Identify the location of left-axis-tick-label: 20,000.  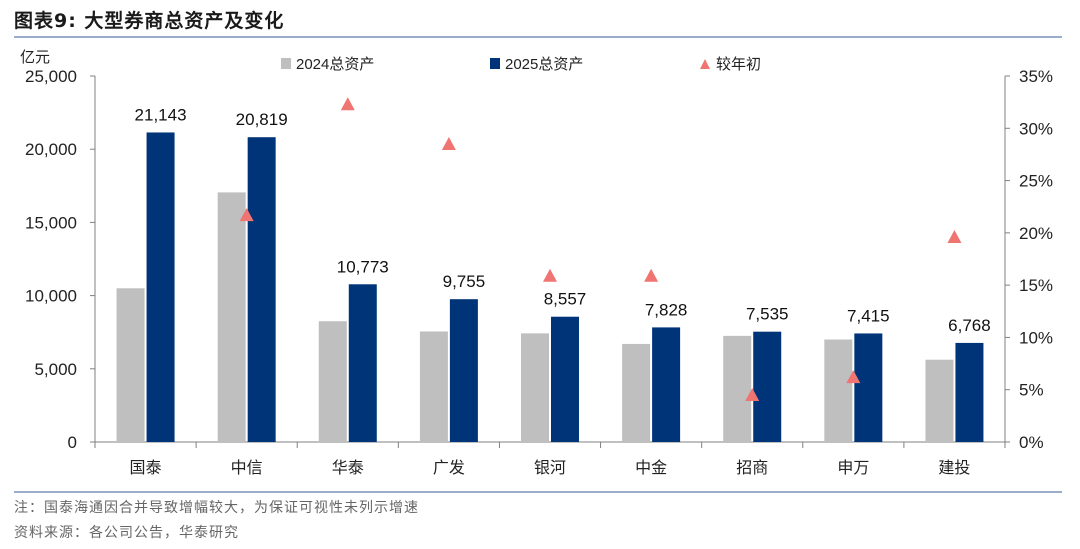
(51, 149).